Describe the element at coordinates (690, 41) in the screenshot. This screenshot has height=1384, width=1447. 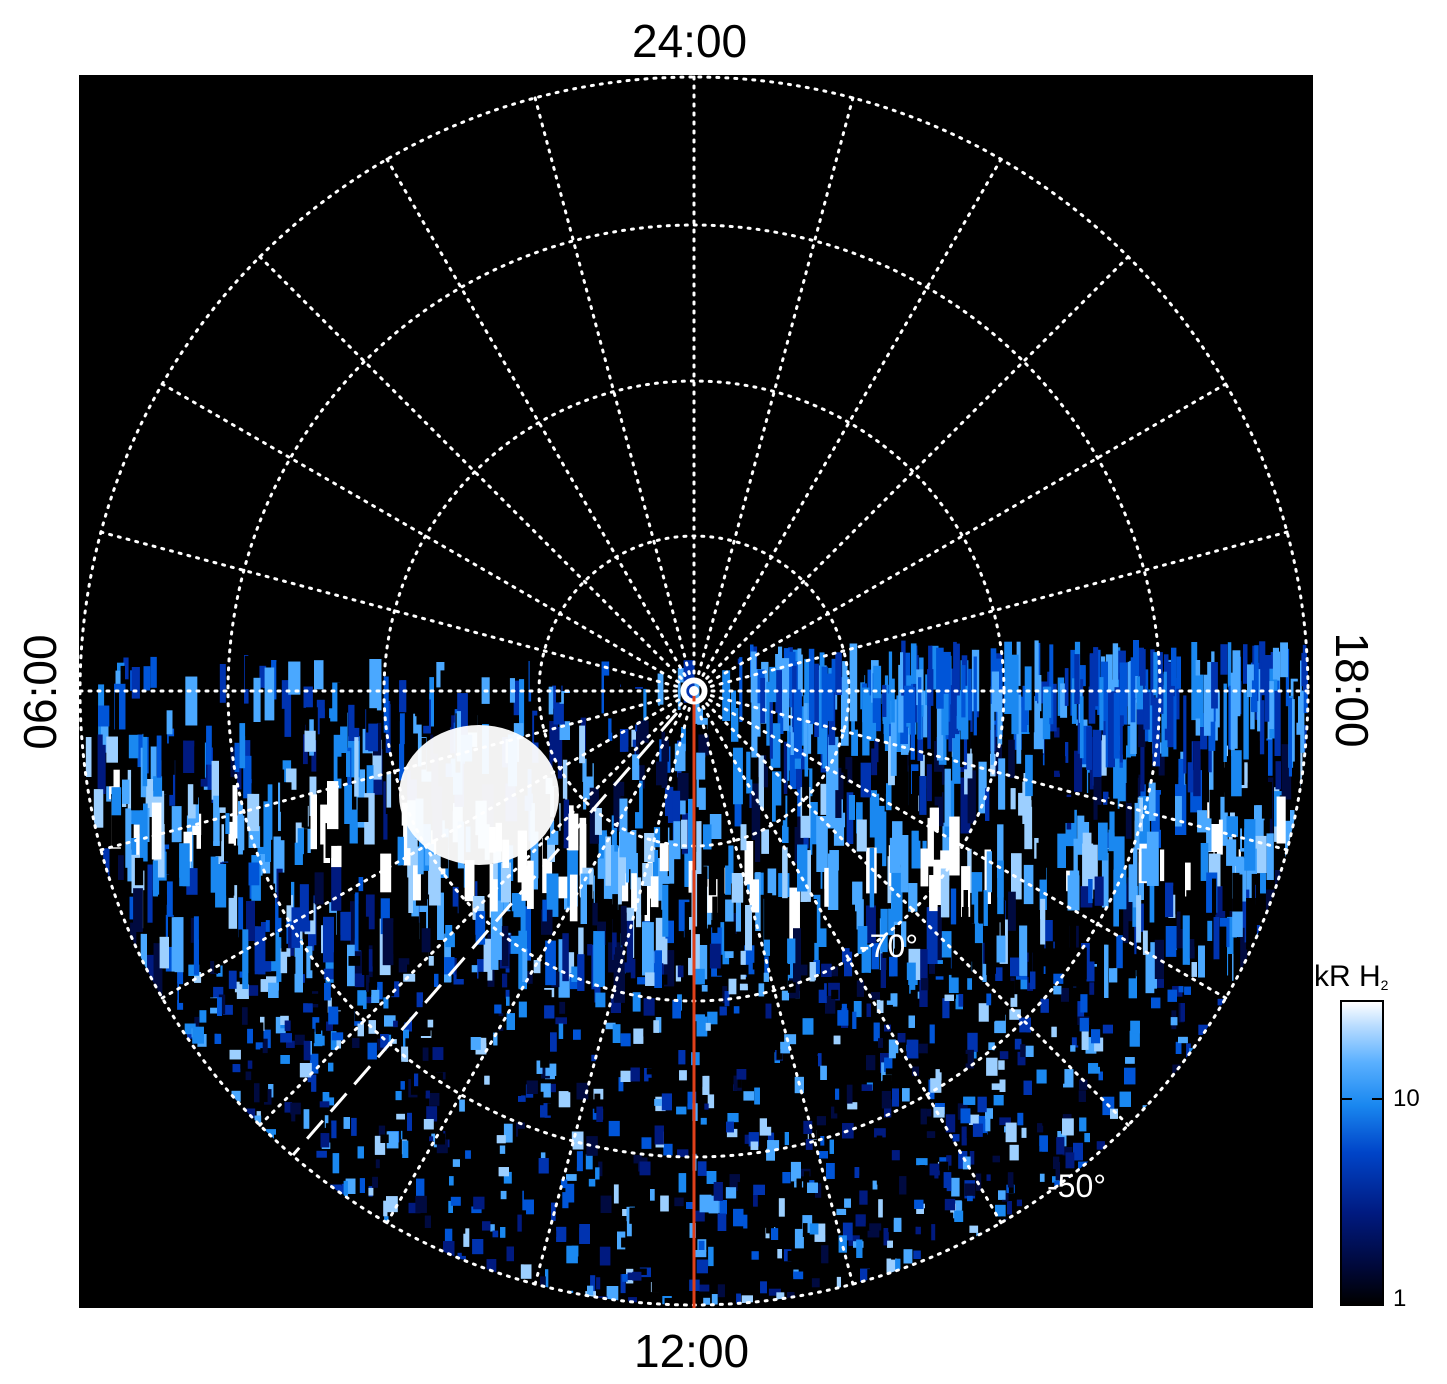
I see `local-time-label-24: 24:00` at that location.